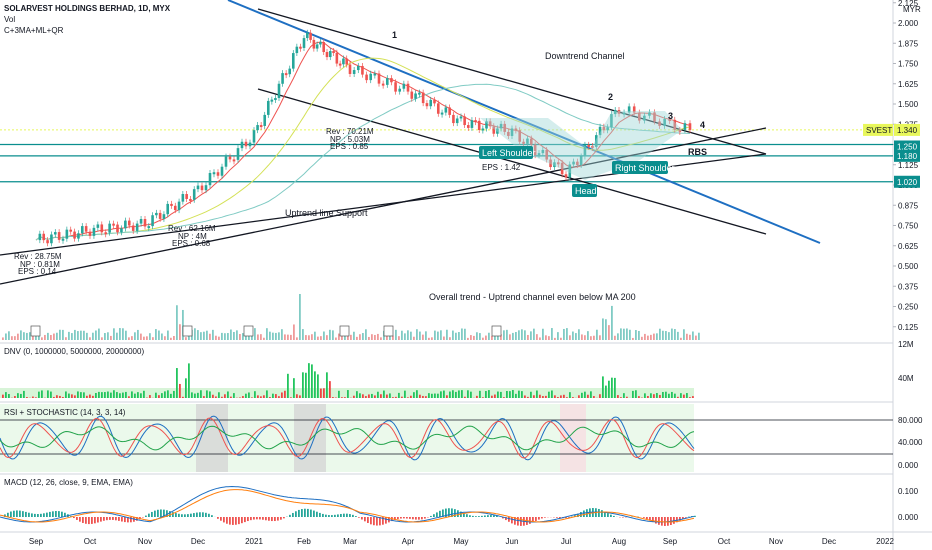  What do you see at coordinates (879, 130) in the screenshot?
I see `symbol-badge-text: SVEST` at bounding box center [879, 130].